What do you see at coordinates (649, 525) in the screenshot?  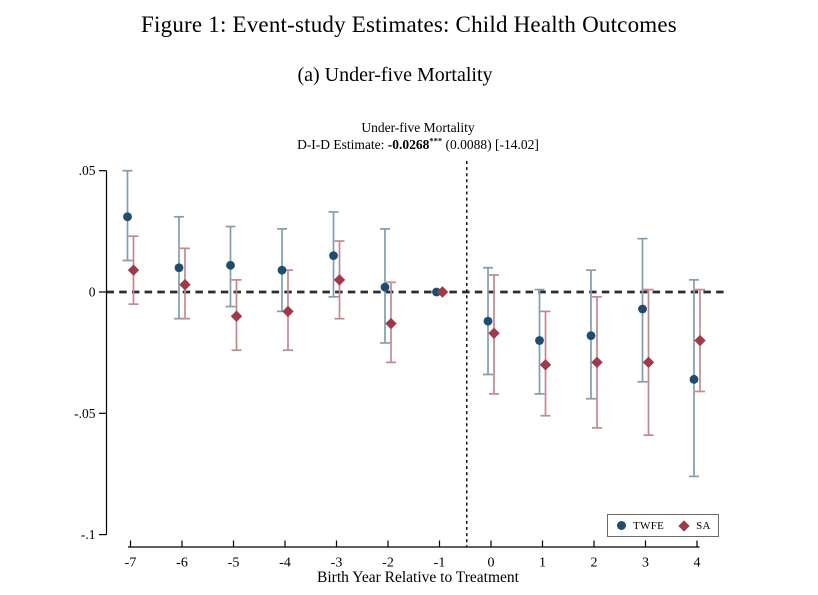 I see `legend-label-twfe: TWFE` at bounding box center [649, 525].